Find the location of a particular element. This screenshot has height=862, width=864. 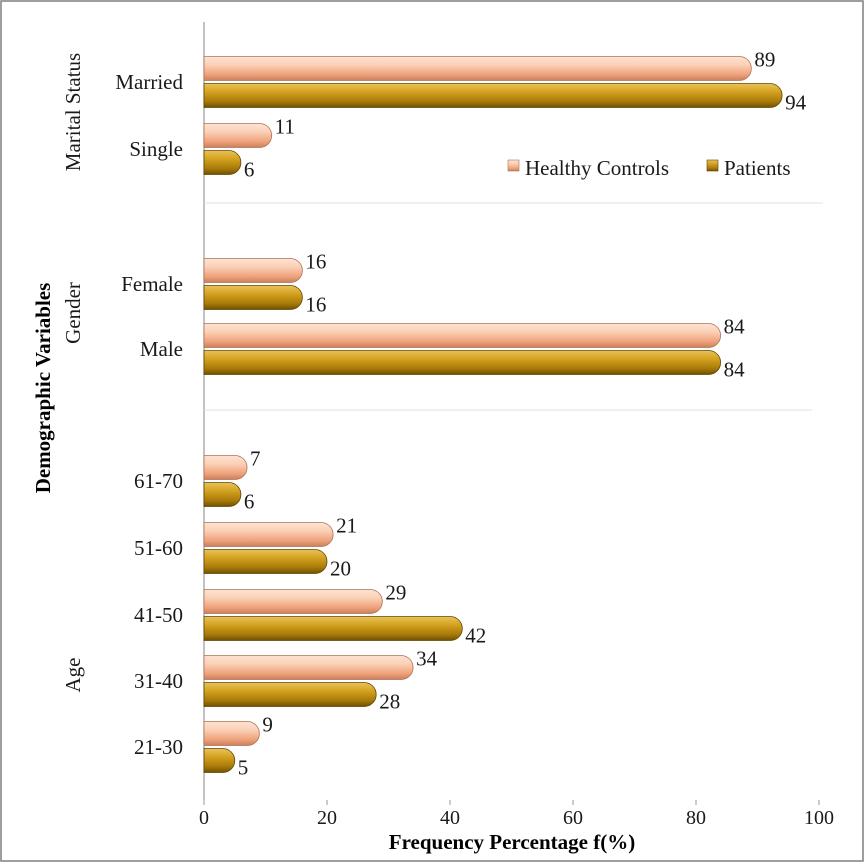

category-label-51-60: 51-60 is located at coordinates (158, 548).